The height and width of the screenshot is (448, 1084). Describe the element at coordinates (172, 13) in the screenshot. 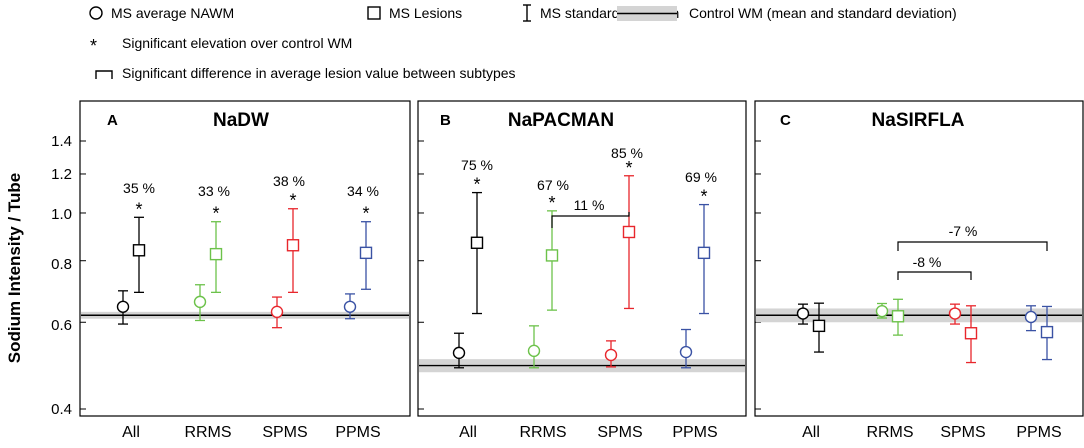

I see `legend-nawm-label: MS average NAWM` at that location.